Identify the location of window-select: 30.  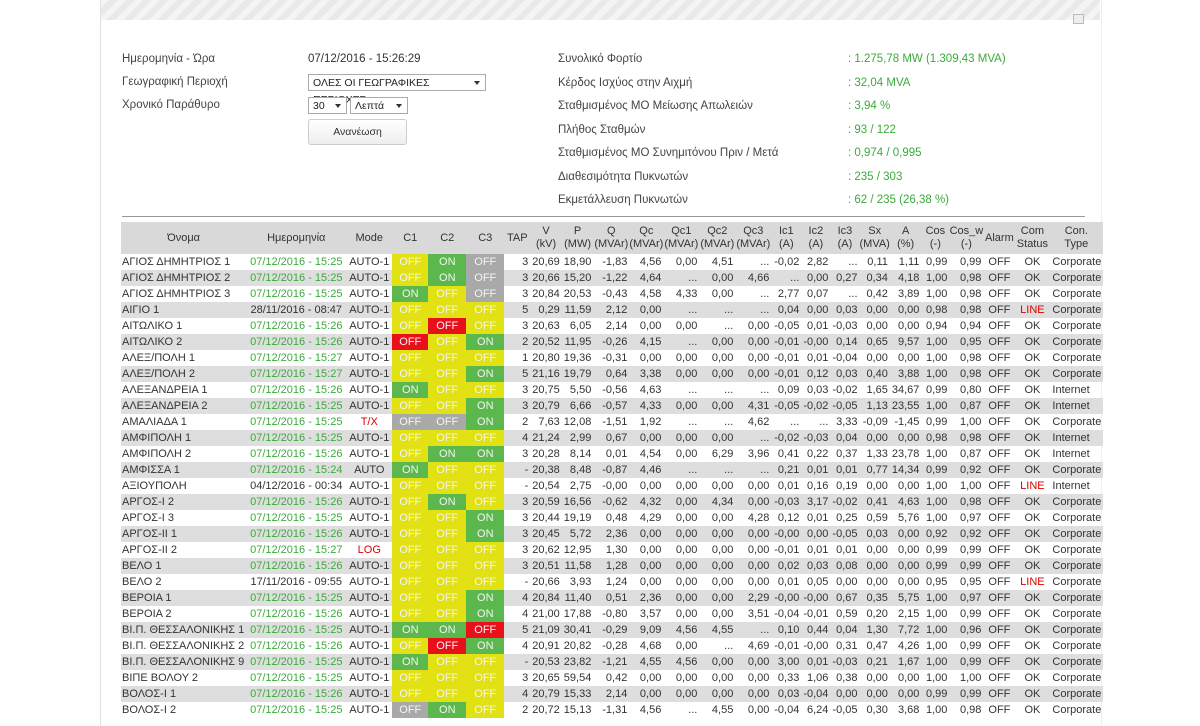
(327, 105).